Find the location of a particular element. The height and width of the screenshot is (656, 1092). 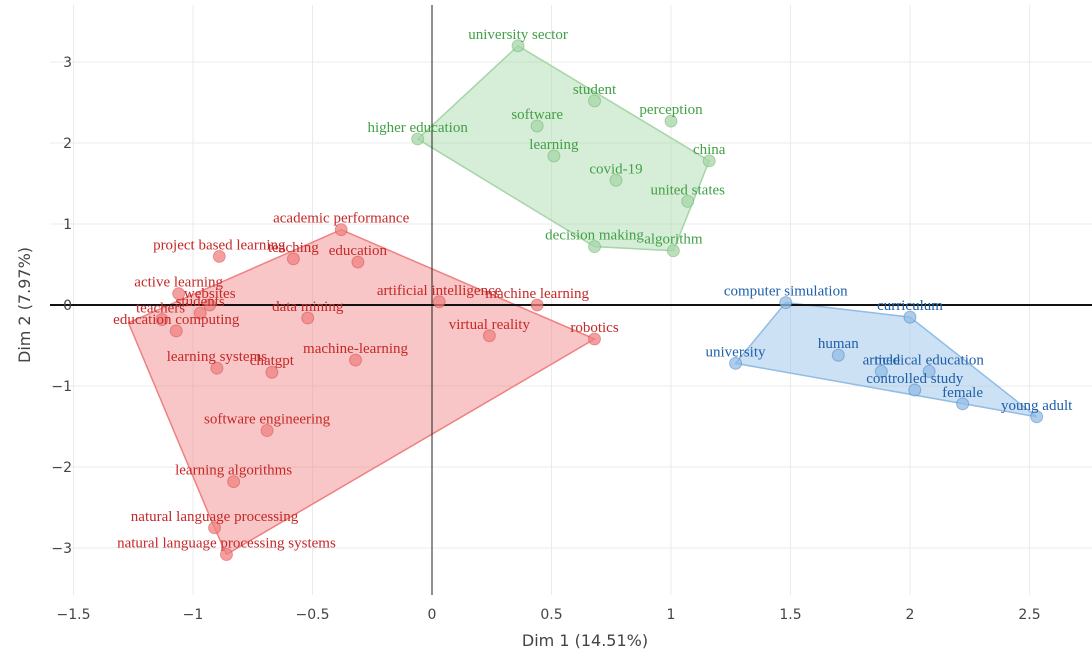

point-label: natural language processing systems is located at coordinates (226, 543).